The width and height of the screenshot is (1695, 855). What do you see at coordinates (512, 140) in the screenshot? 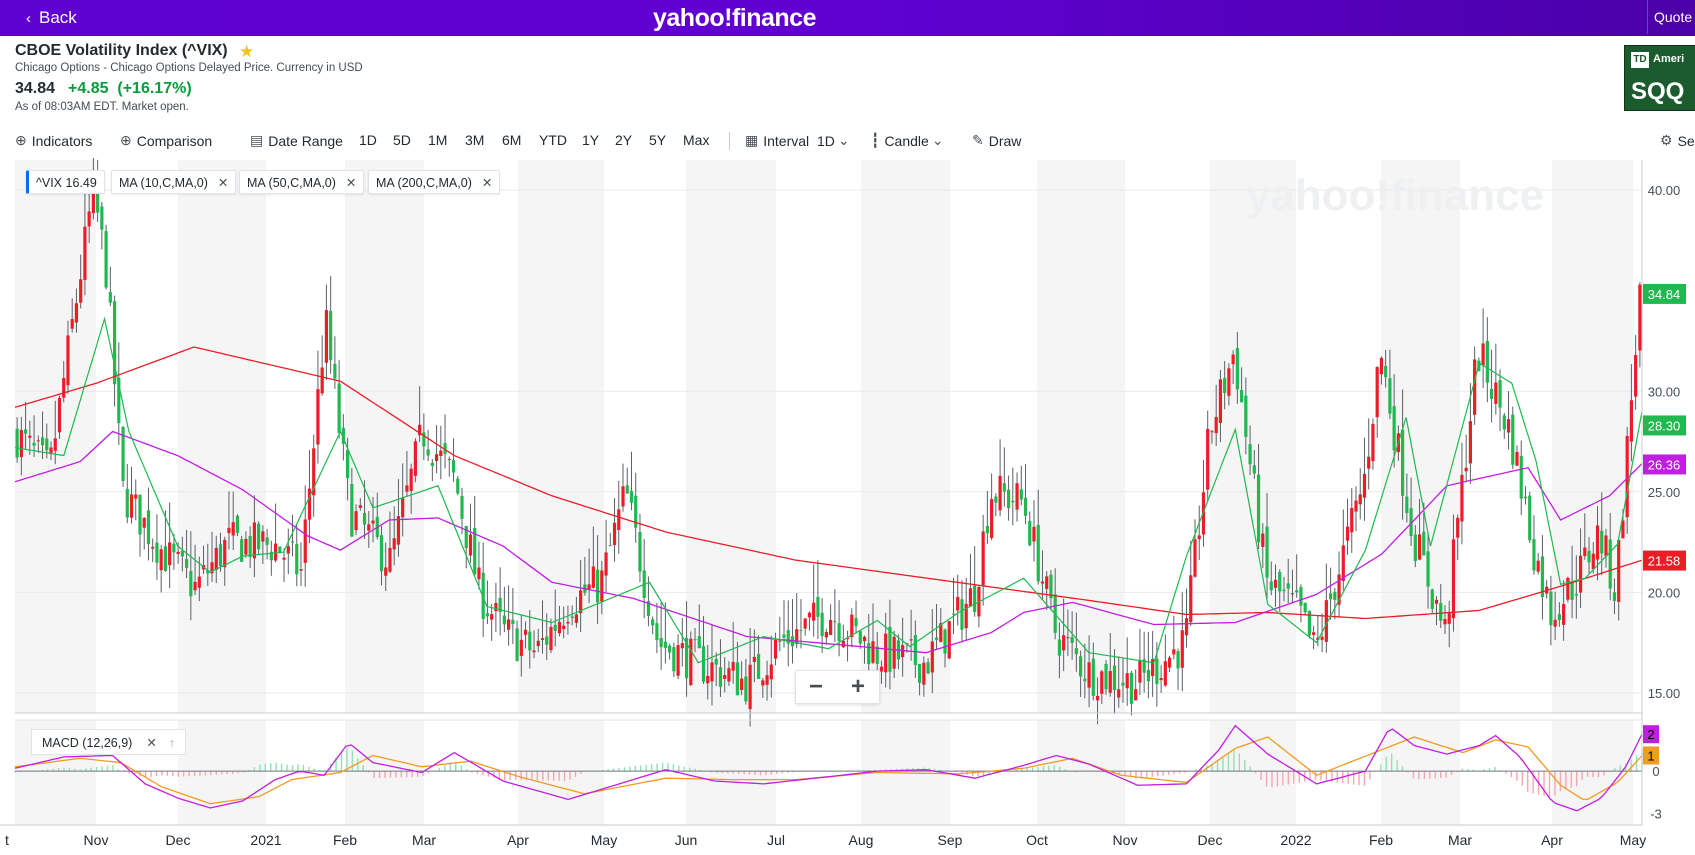
I see `range-6m: 6M` at bounding box center [512, 140].